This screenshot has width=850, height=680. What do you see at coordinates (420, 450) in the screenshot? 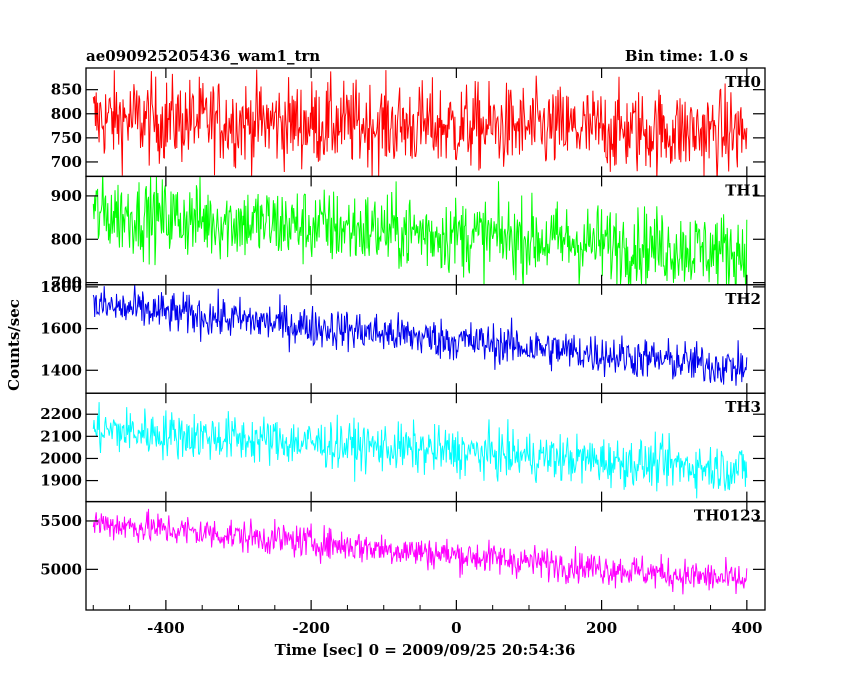
I see `series-line-th3` at bounding box center [420, 450].